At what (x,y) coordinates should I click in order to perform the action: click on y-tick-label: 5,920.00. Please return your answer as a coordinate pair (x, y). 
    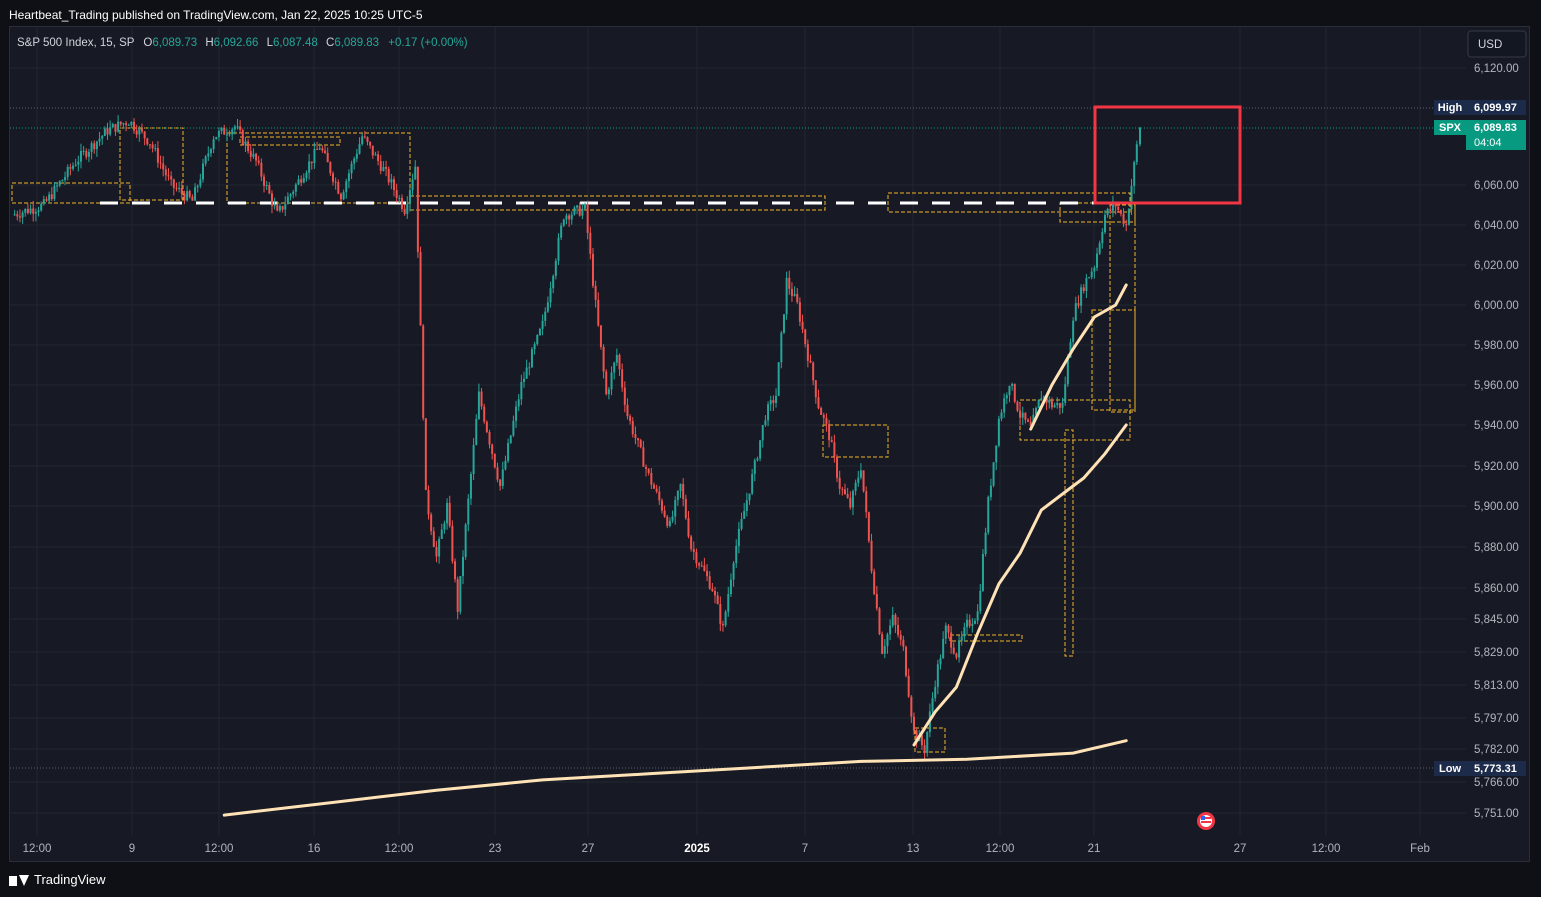
    Looking at the image, I should click on (1496, 467).